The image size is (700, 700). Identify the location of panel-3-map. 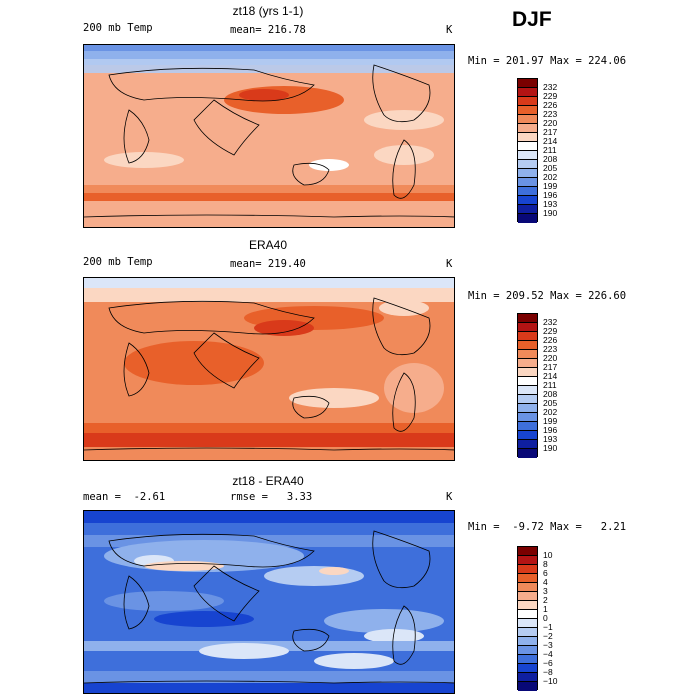
(269, 602).